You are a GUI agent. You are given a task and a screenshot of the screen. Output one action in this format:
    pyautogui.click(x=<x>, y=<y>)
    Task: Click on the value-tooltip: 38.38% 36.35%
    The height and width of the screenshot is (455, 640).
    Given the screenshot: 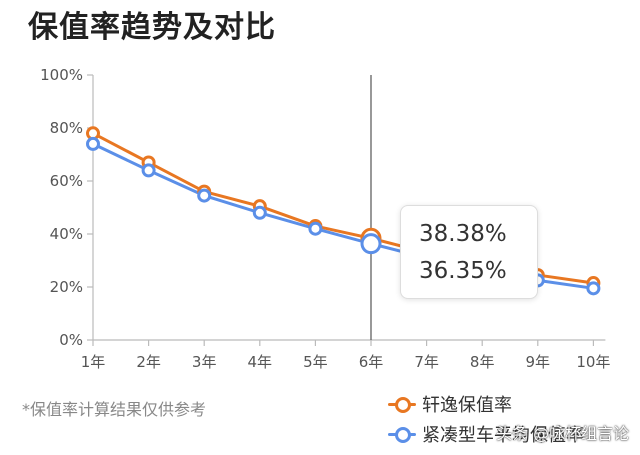 What is the action you would take?
    pyautogui.click(x=469, y=252)
    